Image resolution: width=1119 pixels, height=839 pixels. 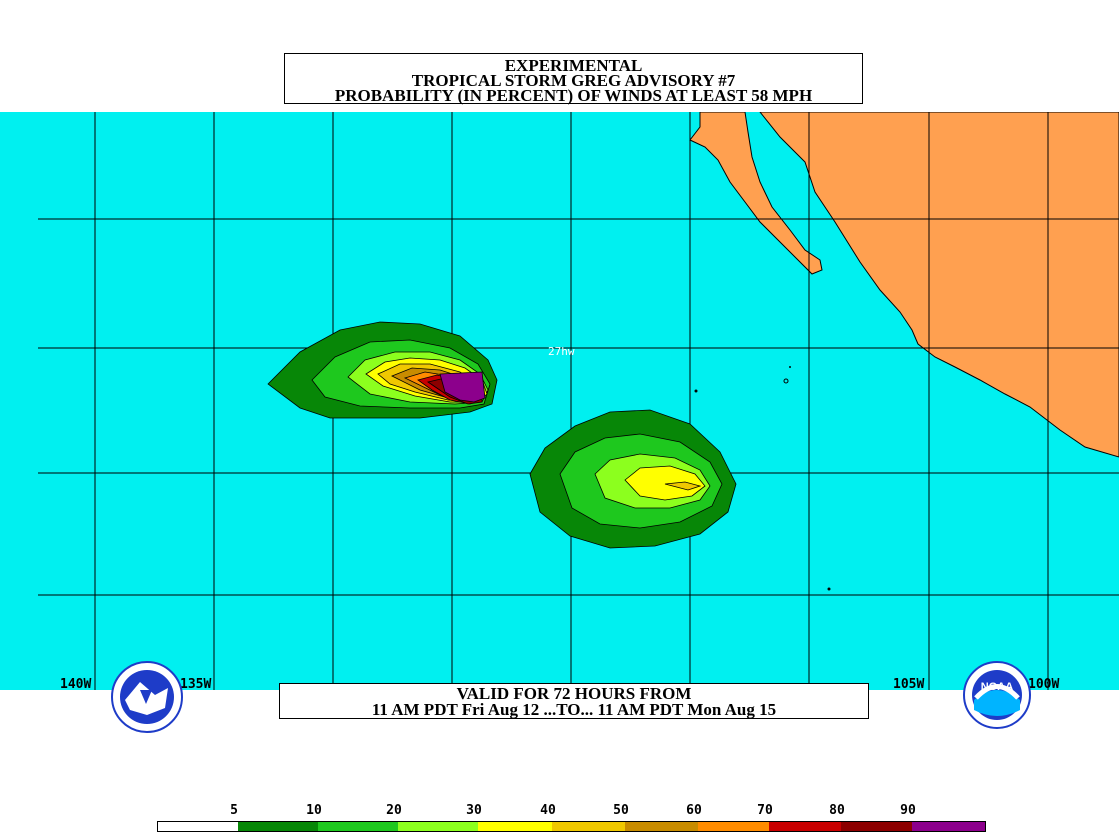 What do you see at coordinates (908, 810) in the screenshot?
I see `legend-tick-90: 90` at bounding box center [908, 810].